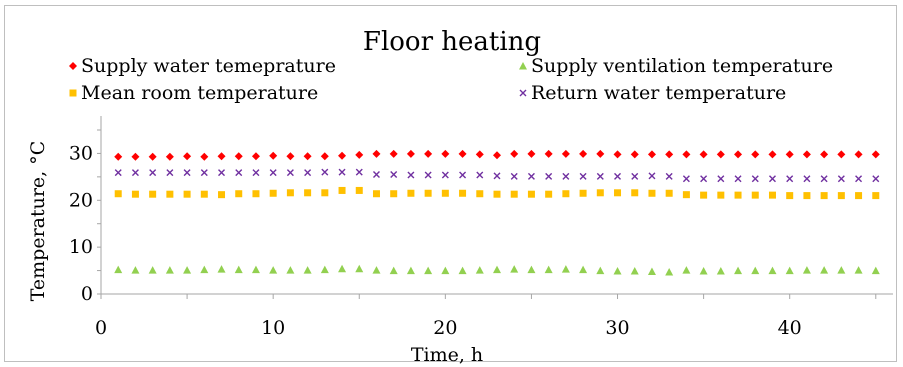 The width and height of the screenshot is (903, 367). Describe the element at coordinates (199, 93) in the screenshot. I see `legend-label: Mean room temperature` at that location.